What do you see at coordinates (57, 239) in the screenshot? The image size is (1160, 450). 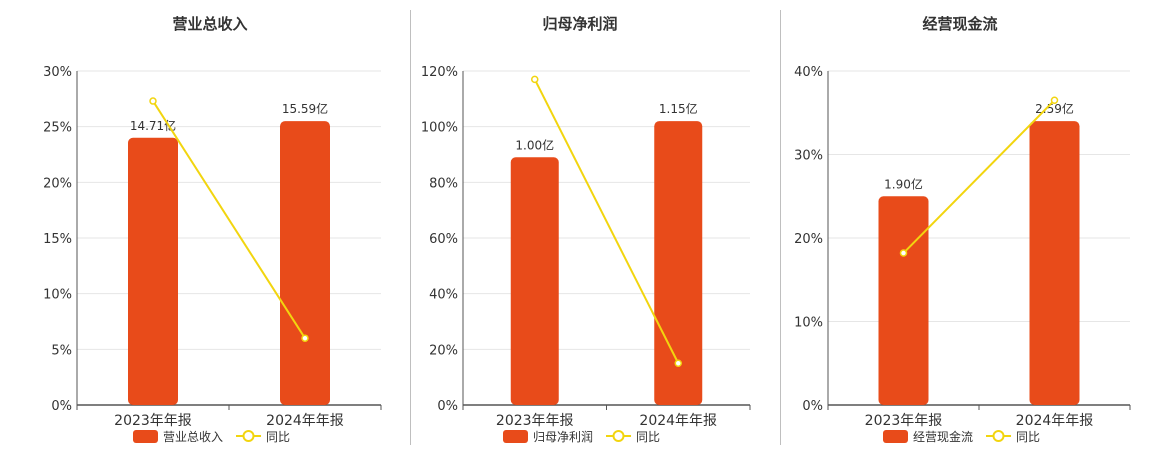 I see `y-tick-label: 15%` at bounding box center [57, 239].